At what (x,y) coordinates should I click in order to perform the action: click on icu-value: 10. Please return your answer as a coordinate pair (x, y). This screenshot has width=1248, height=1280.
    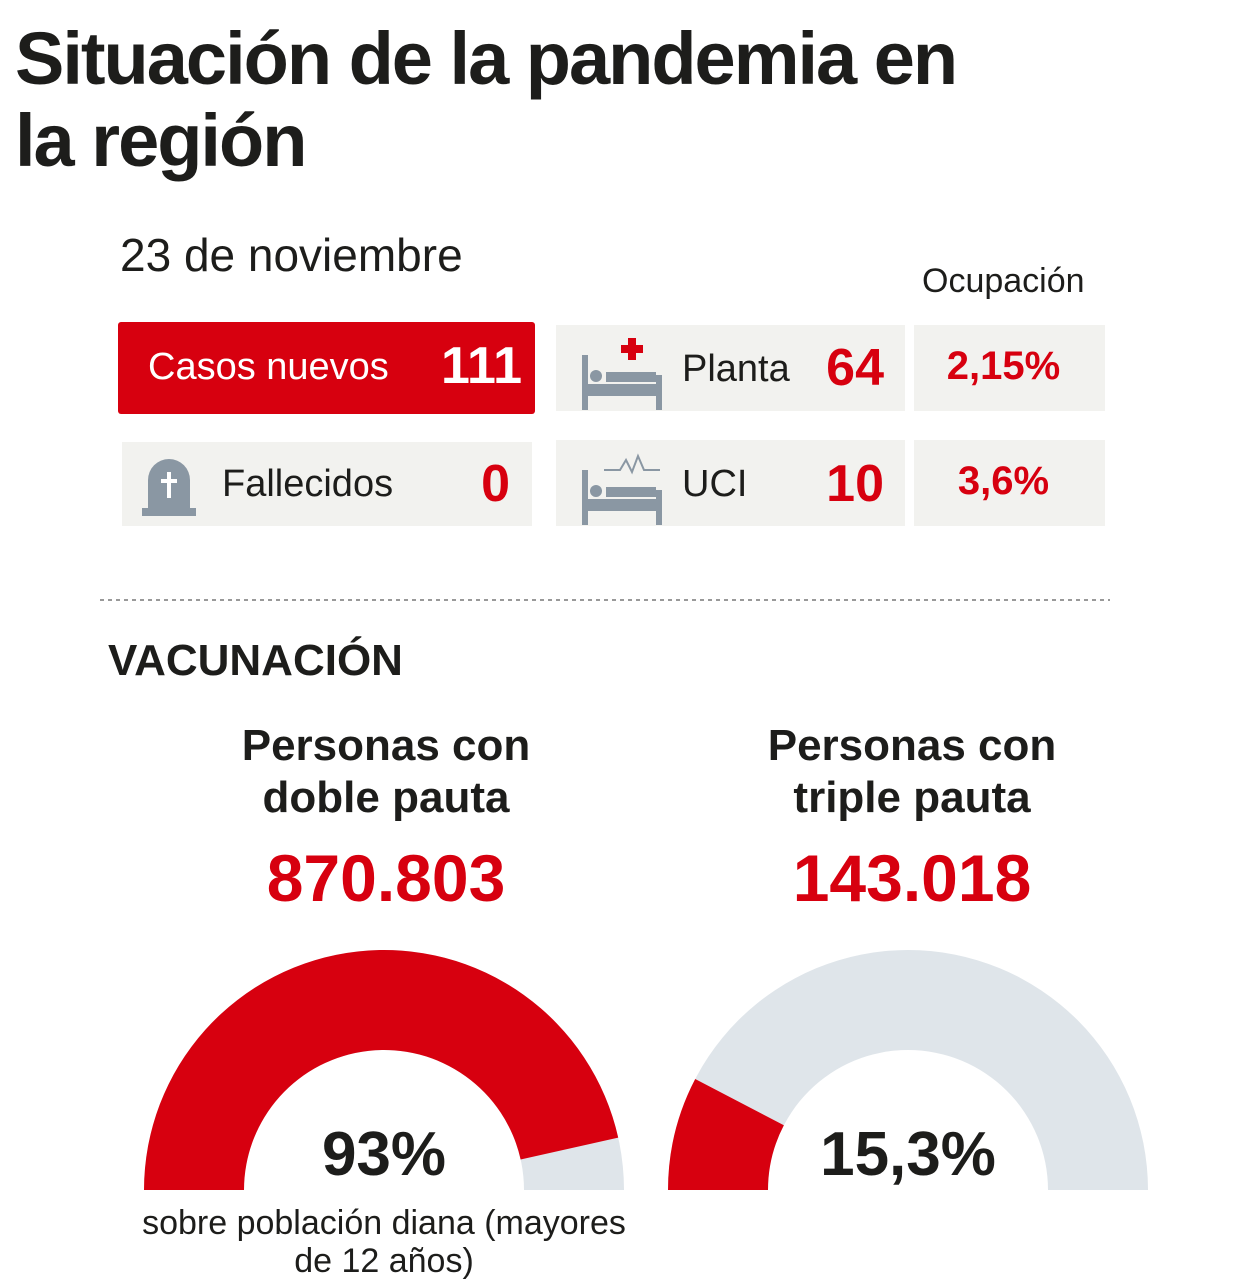
    Looking at the image, I should click on (855, 484).